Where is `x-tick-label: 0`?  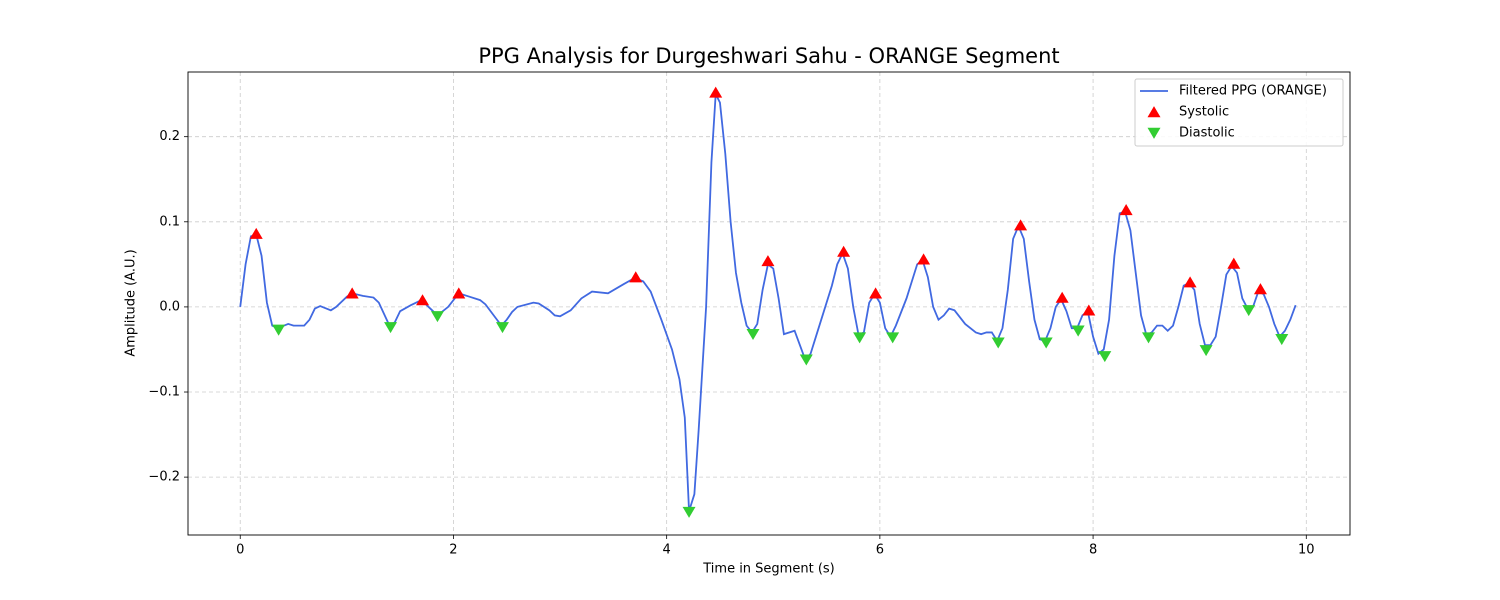
x-tick-label: 0 is located at coordinates (240, 550).